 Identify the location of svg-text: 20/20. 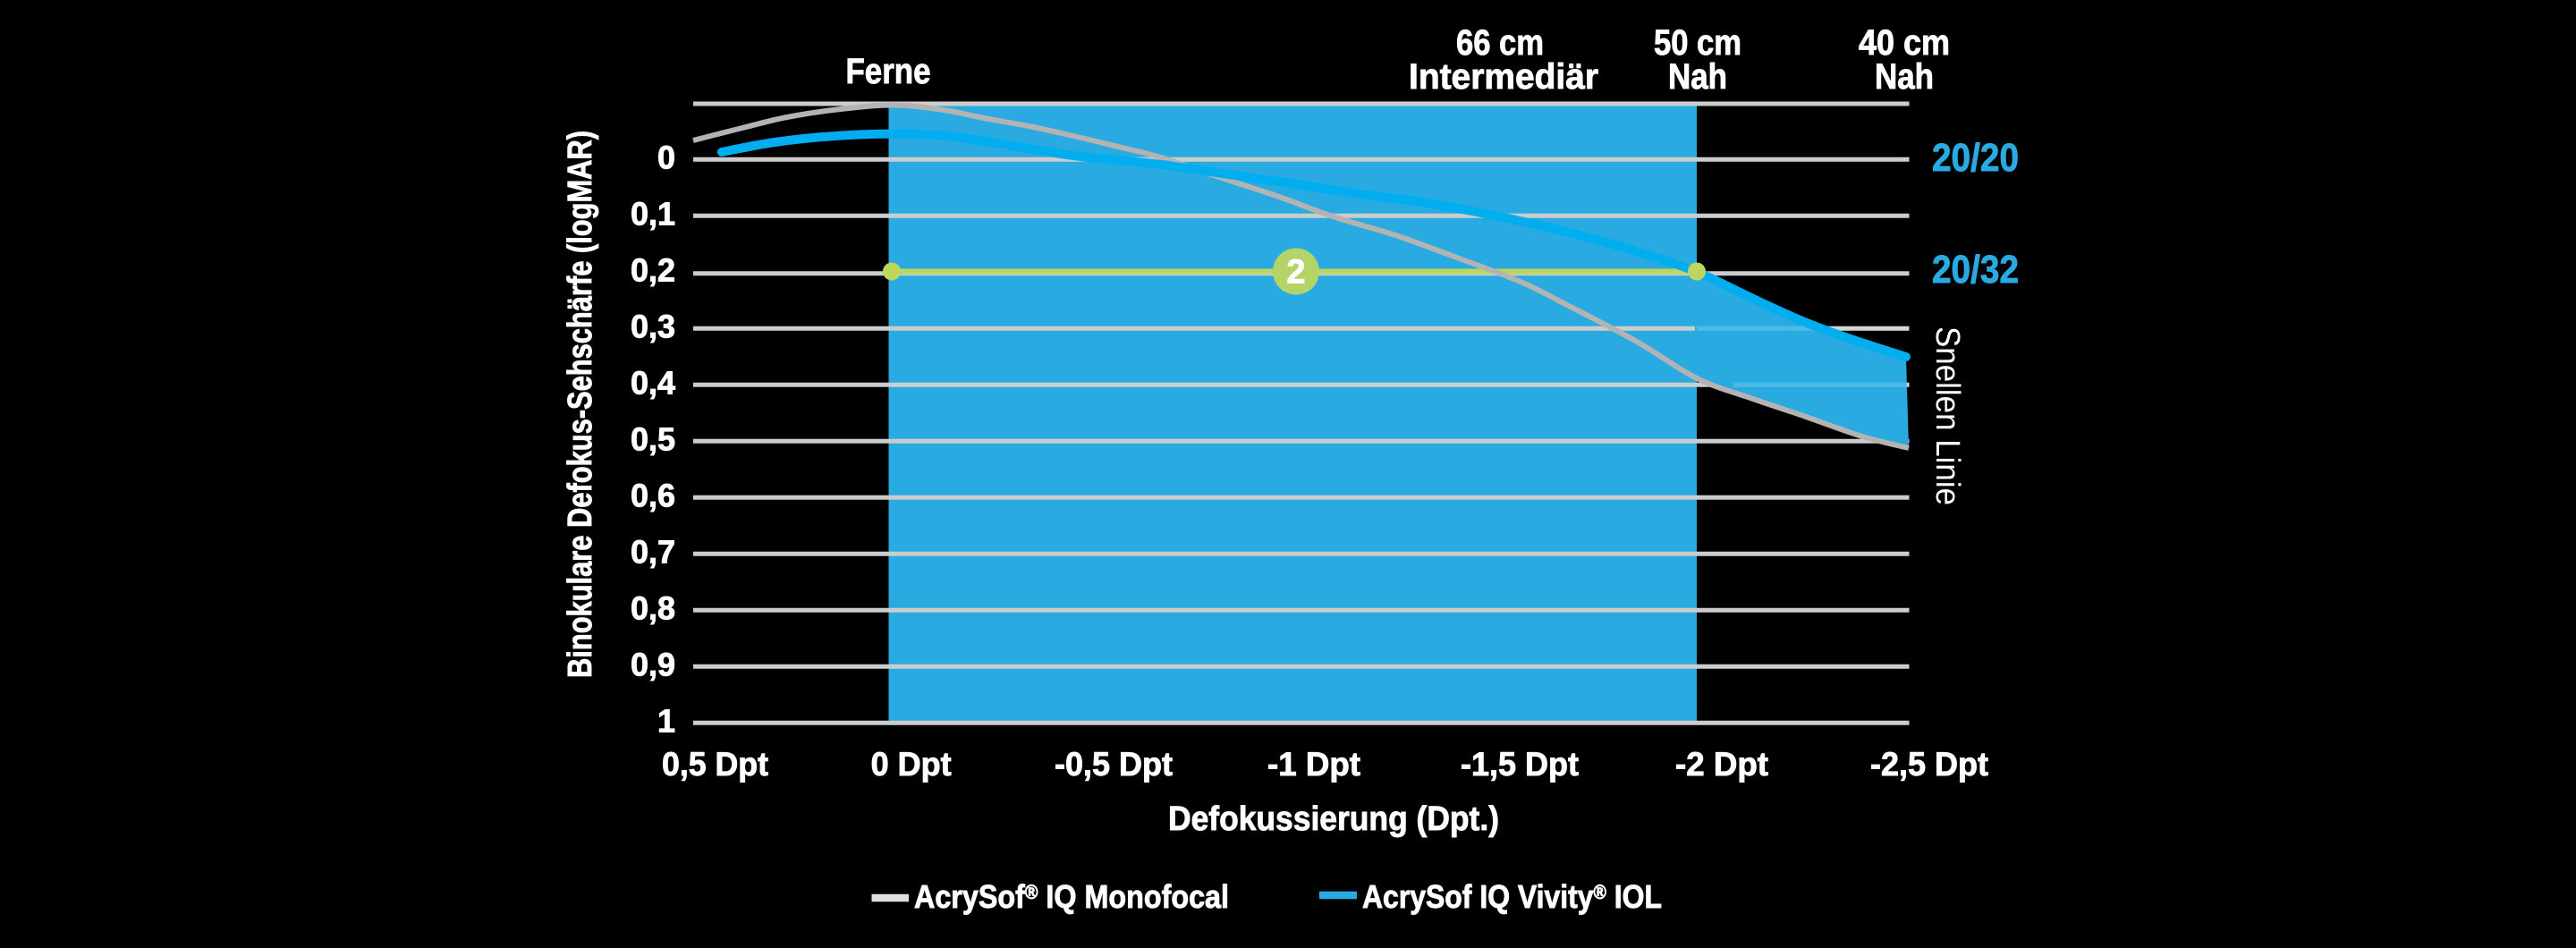
(1975, 158).